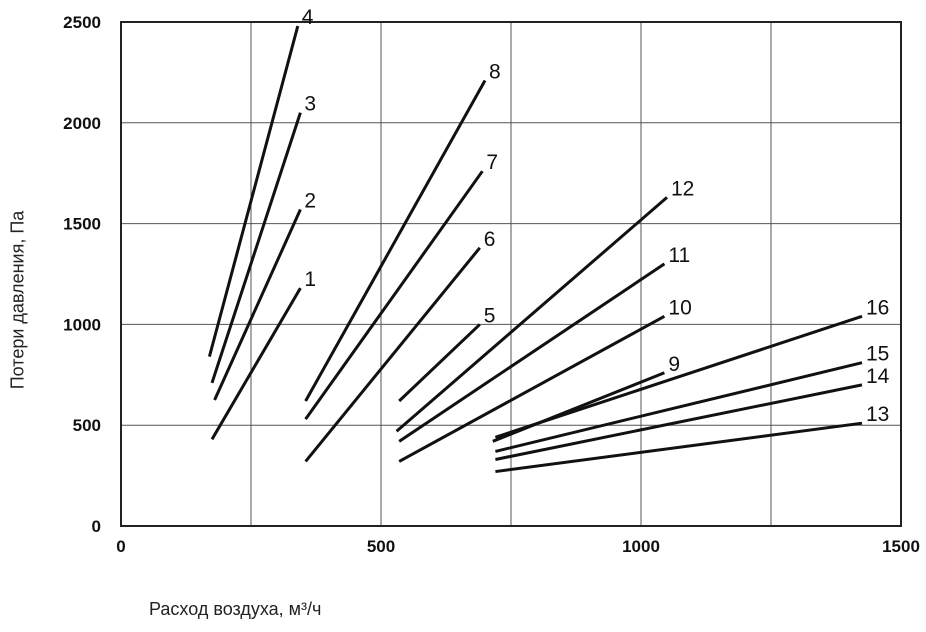 The image size is (926, 632). I want to click on series-label-15: 15, so click(877, 354).